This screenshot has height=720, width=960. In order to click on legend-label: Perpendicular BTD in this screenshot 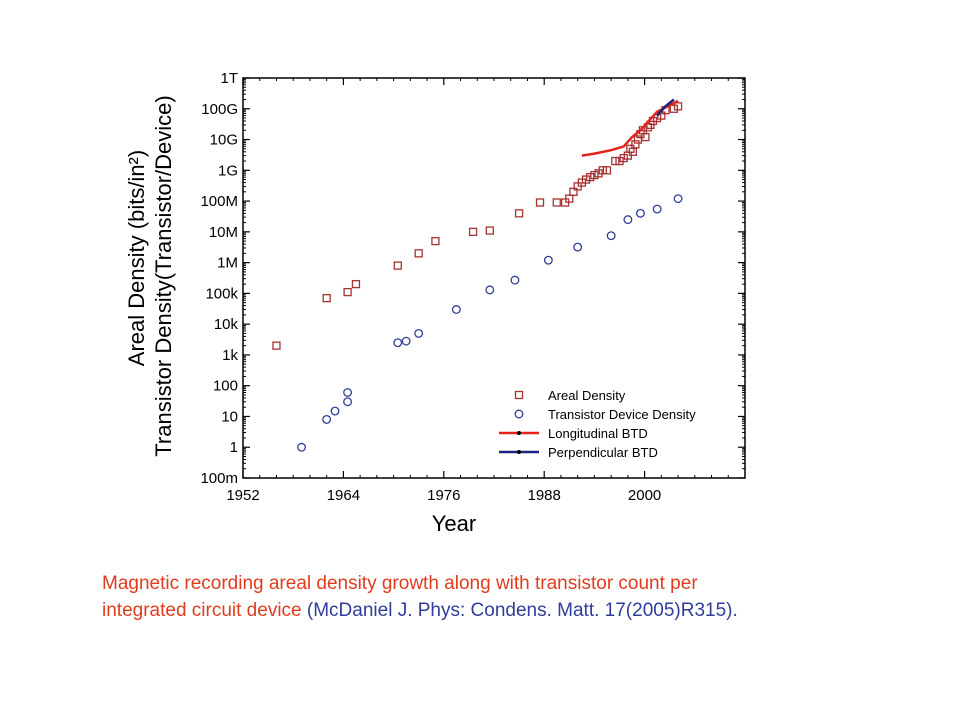, I will do `click(603, 452)`.